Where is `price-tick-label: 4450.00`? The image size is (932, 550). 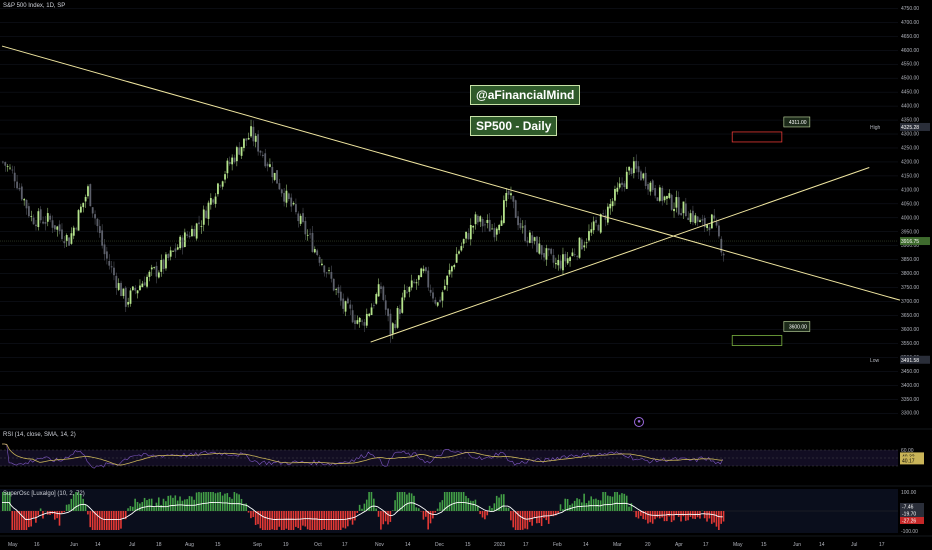 price-tick-label: 4450.00 is located at coordinates (910, 93).